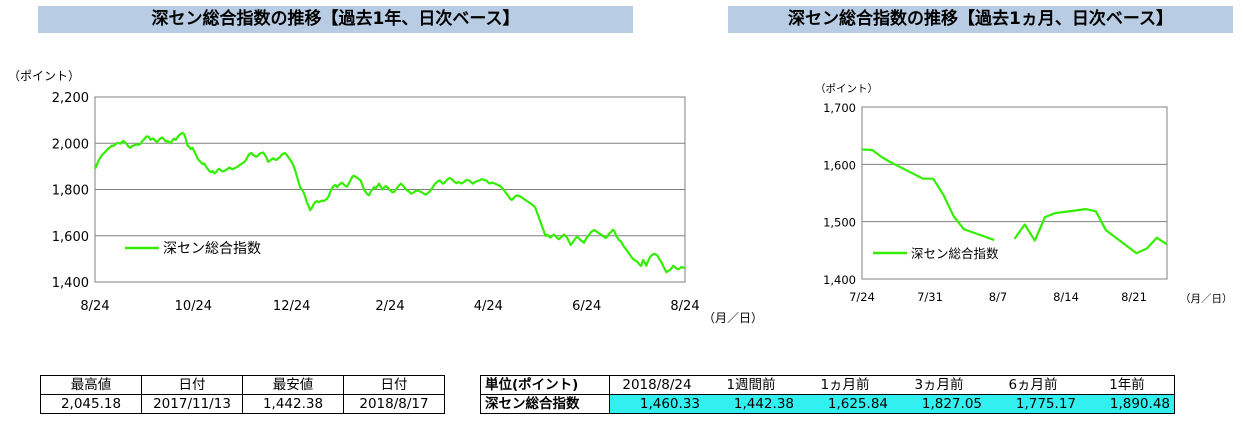  I want to click on x-tick-label: 8/21, so click(1134, 297).